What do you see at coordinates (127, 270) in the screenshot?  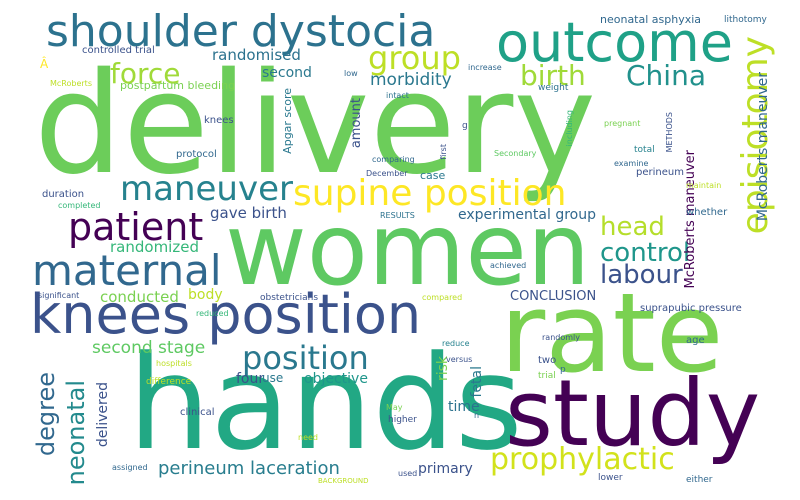 I see `word-maternal: maternal` at bounding box center [127, 270].